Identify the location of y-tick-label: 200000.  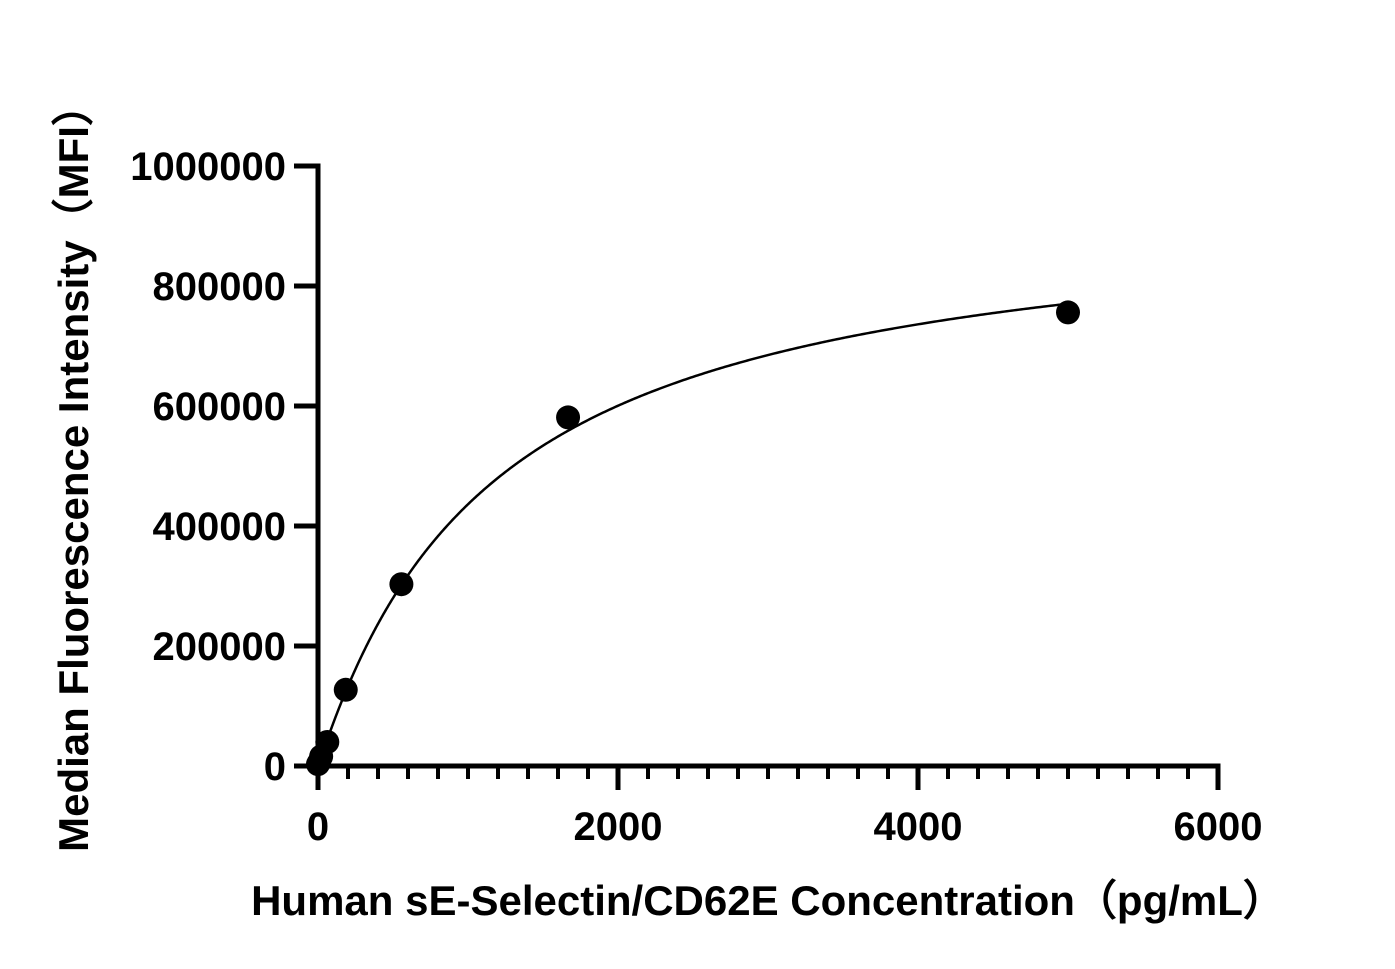
(219, 647).